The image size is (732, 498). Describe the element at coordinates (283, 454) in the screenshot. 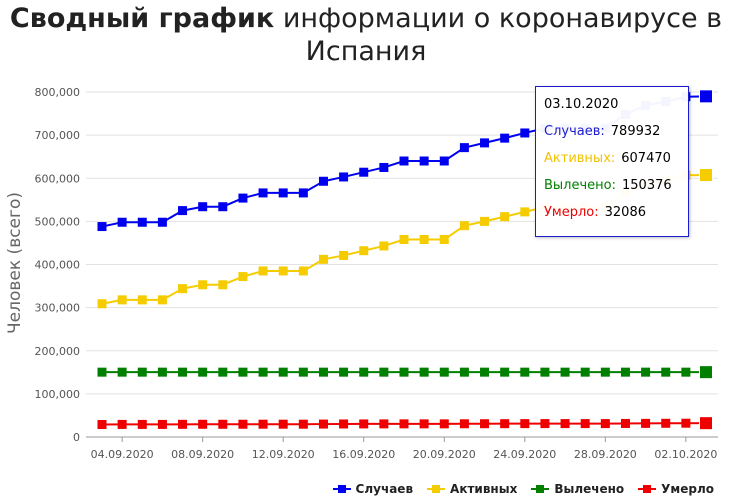

I see `x-tick-label: 12.09.2020` at that location.